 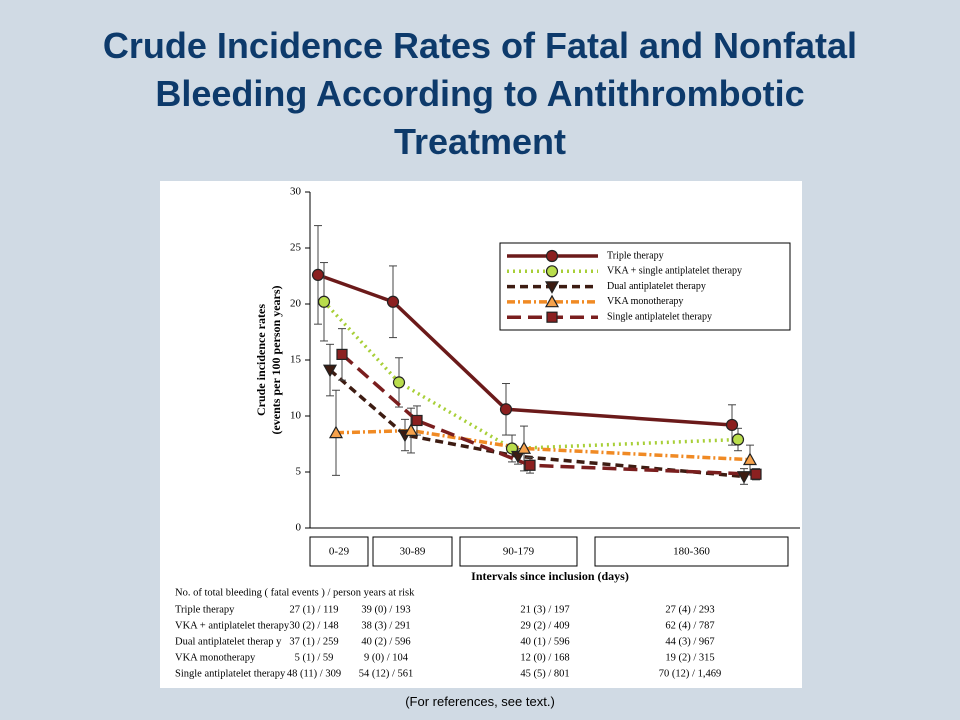 I want to click on table-cell: 19 (2) / 315, so click(x=689, y=657).